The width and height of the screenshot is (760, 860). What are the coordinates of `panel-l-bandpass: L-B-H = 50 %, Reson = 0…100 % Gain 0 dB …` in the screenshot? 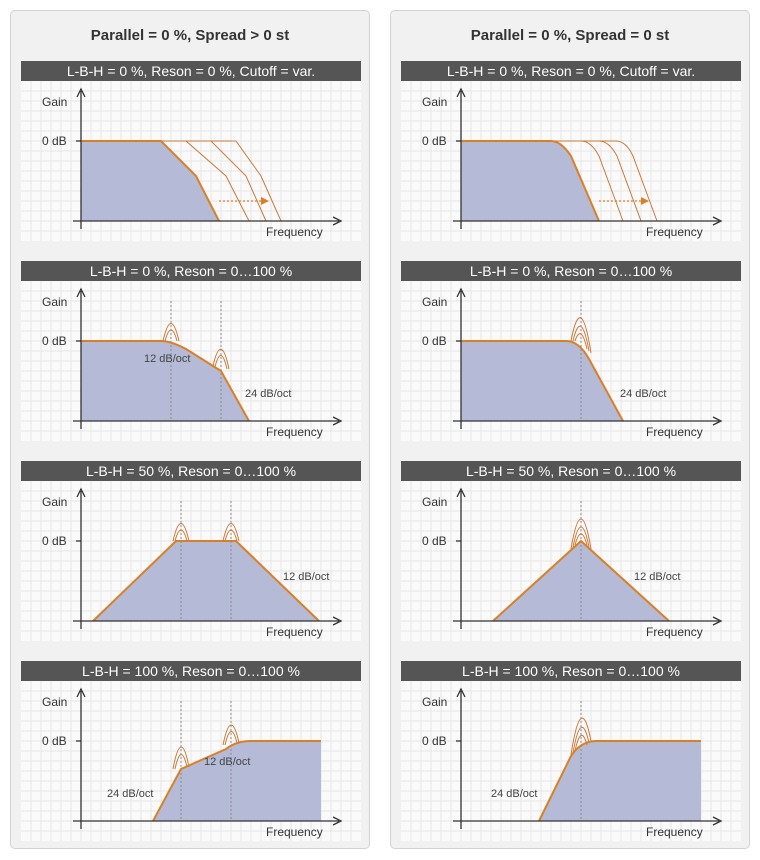 It's located at (191, 551).